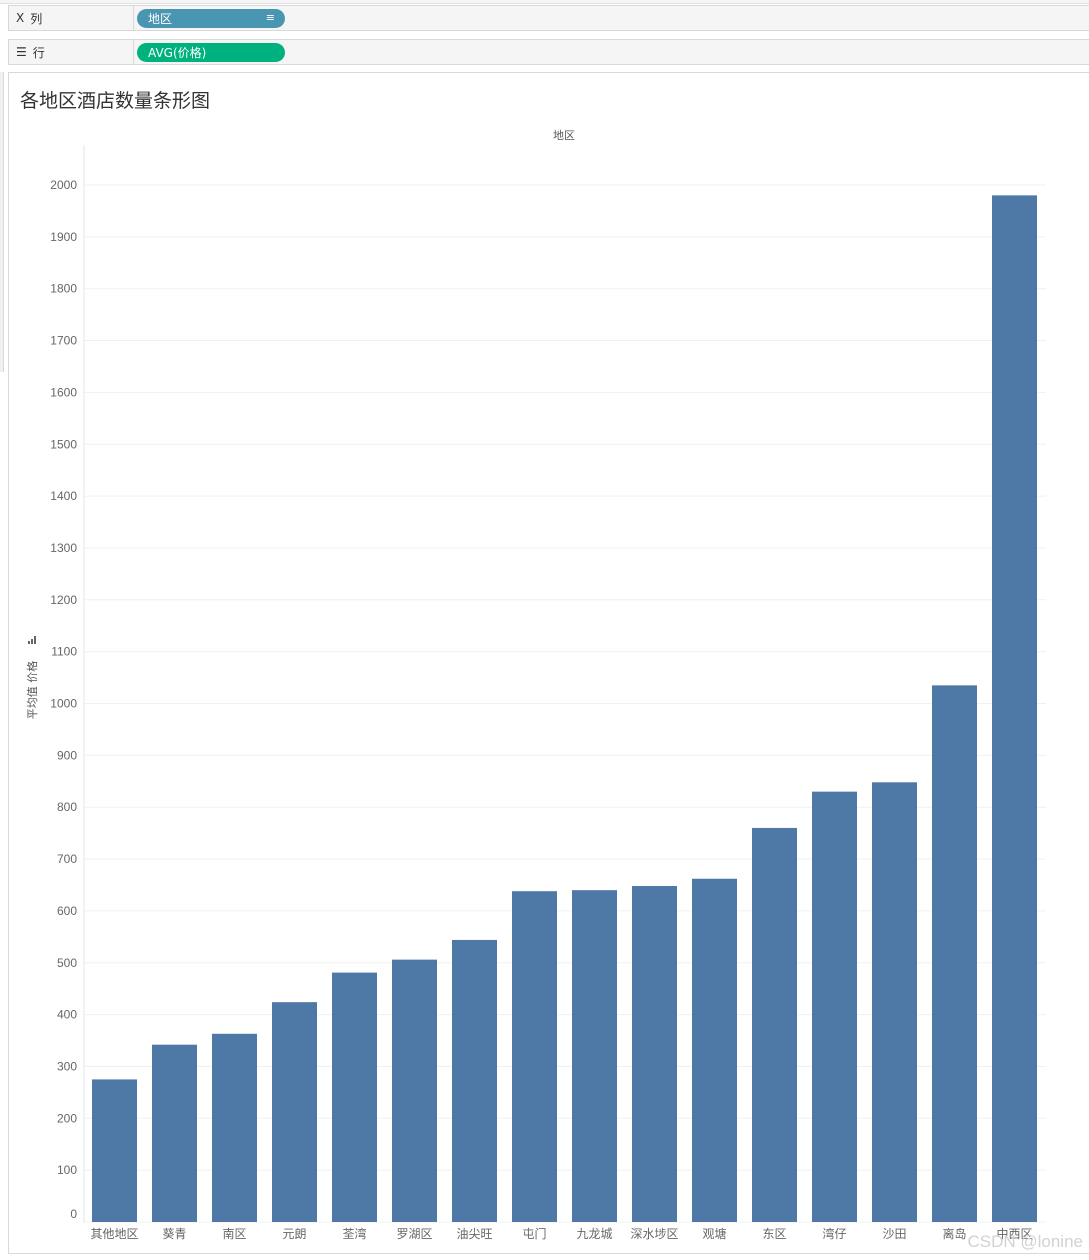 This screenshot has height=1260, width=1089. I want to click on y-axis-bar-chart-icon, so click(32, 640).